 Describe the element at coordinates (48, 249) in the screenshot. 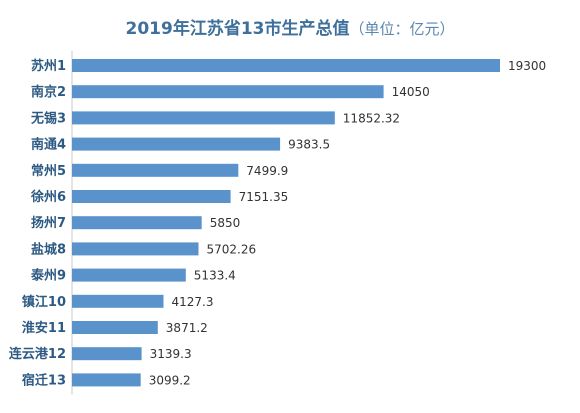

I see `category-label: 盐城8` at that location.